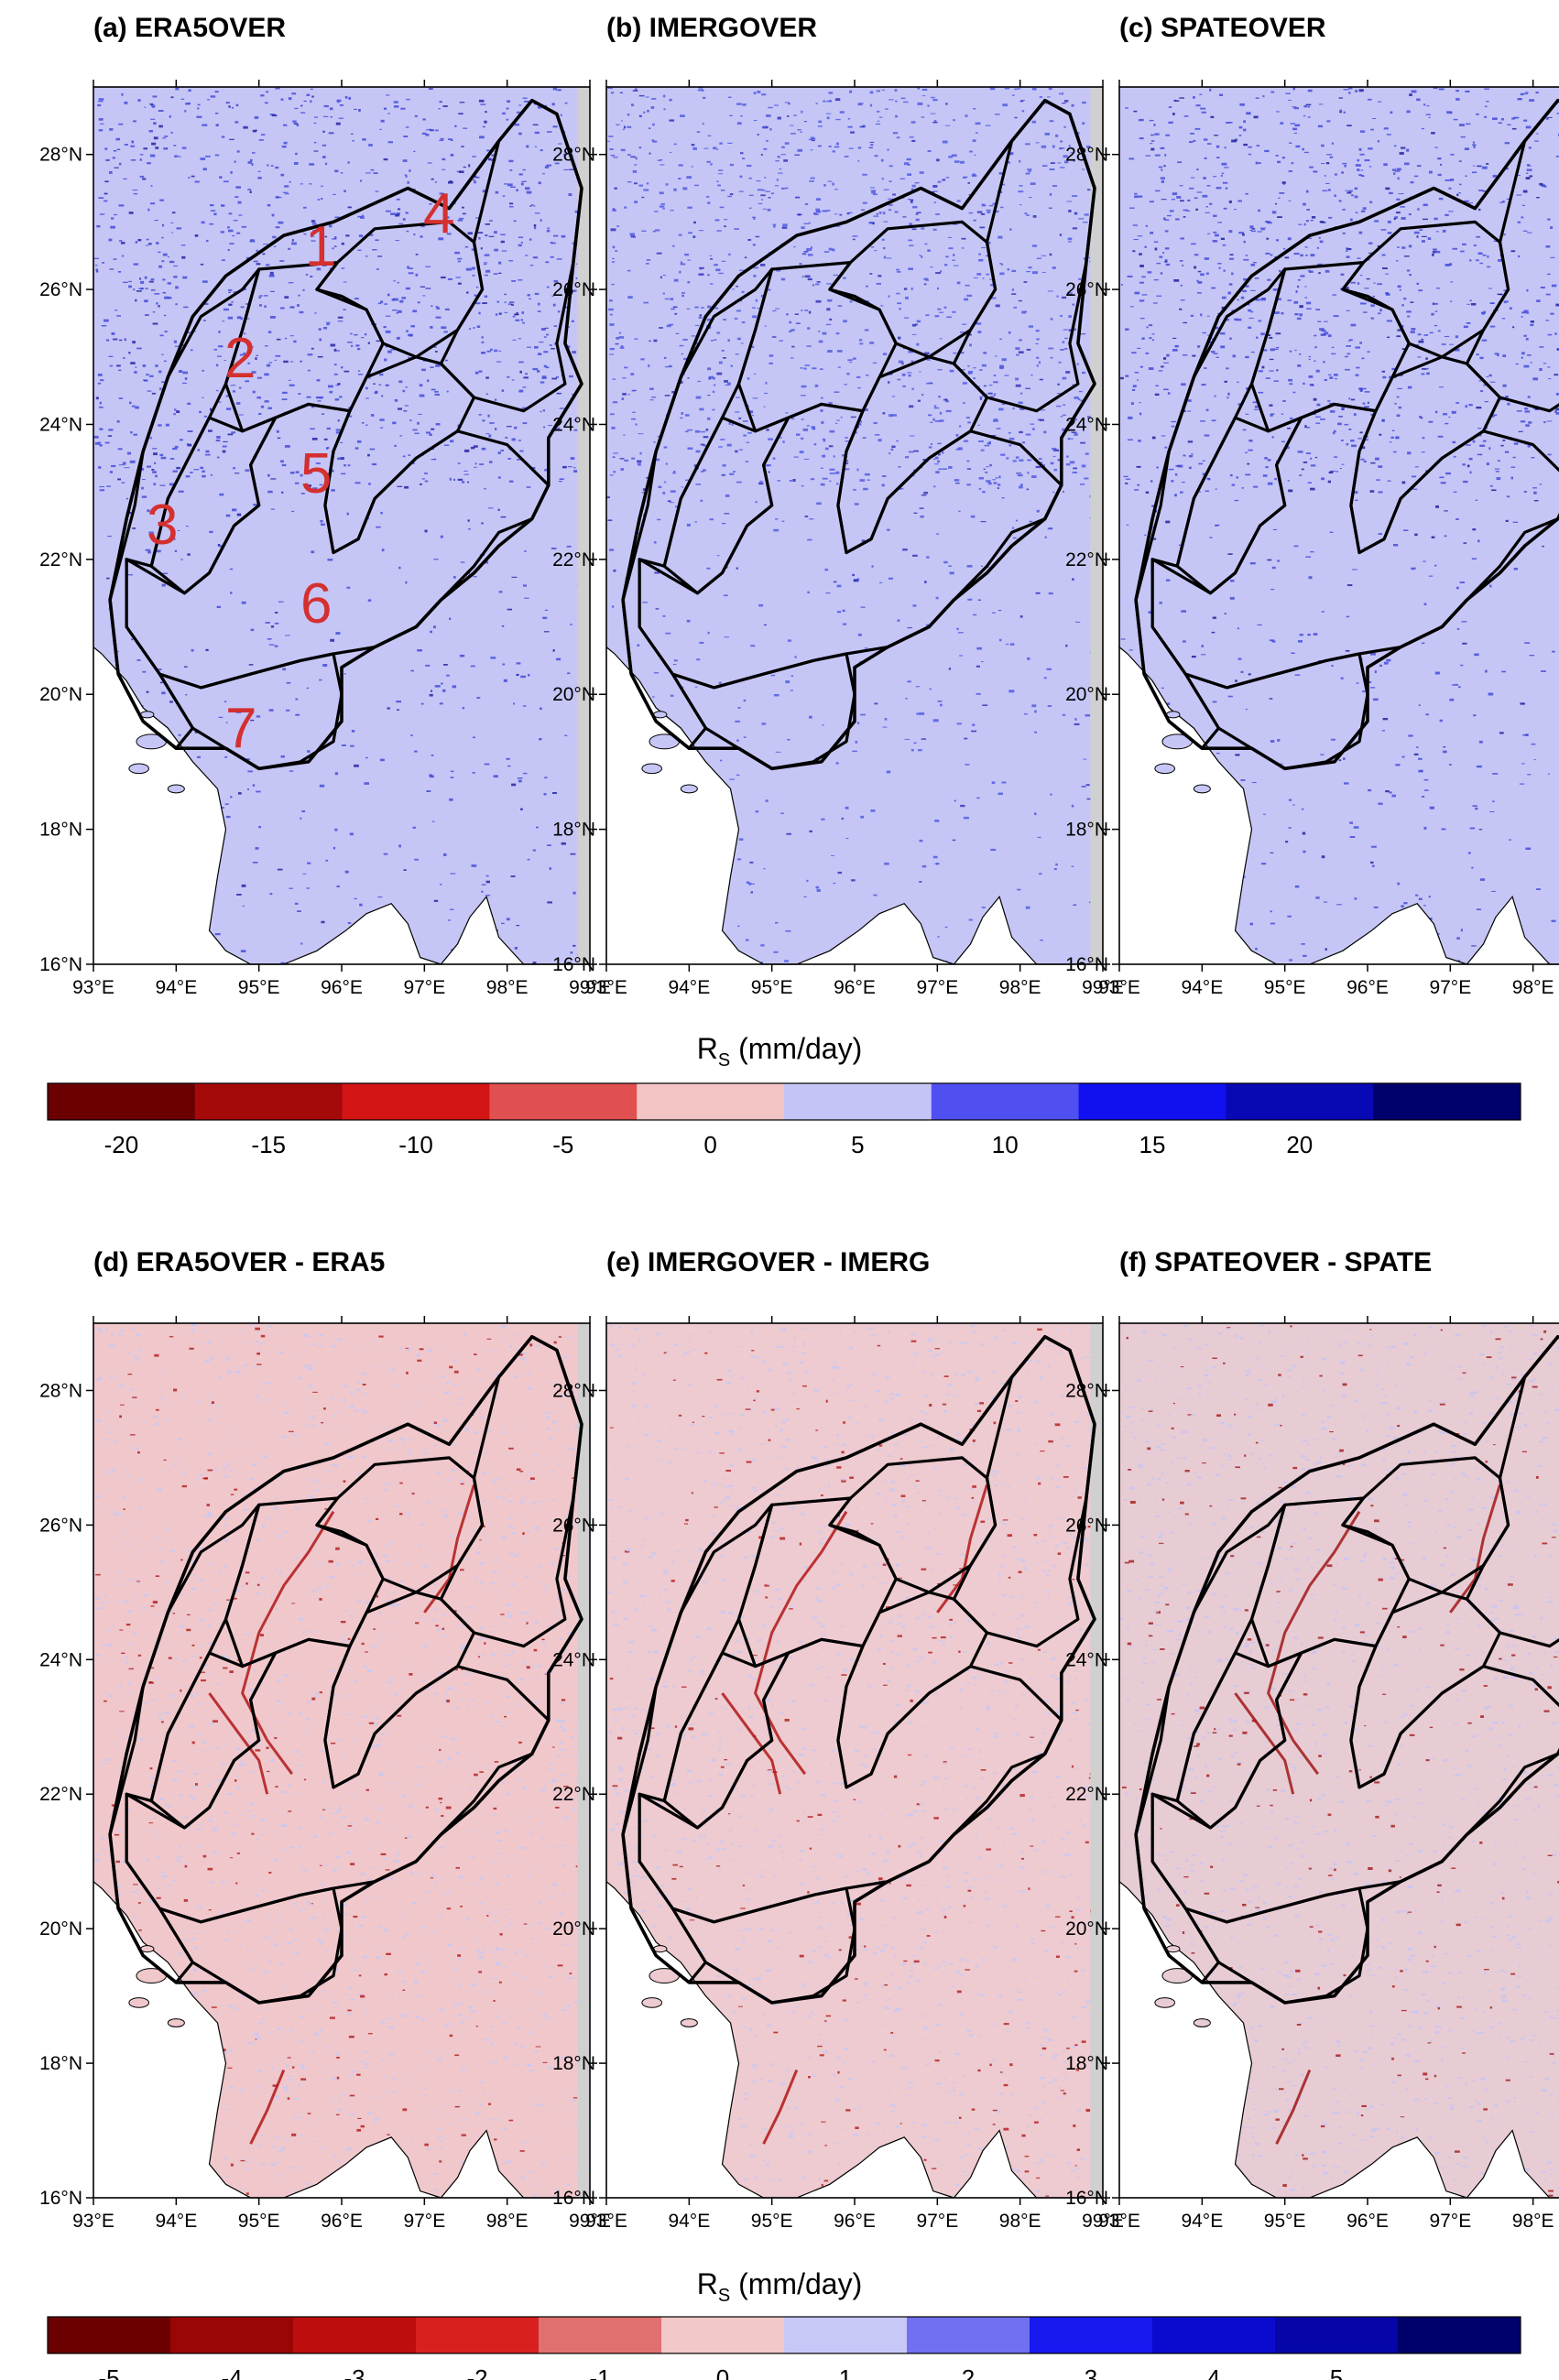  I want to click on basin-label-3: 3, so click(162, 525).